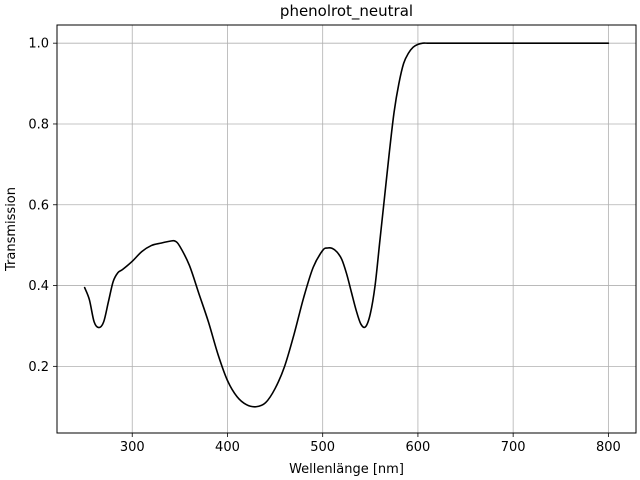 The image size is (640, 480). Describe the element at coordinates (38, 205) in the screenshot. I see `y-tick-label: 0.6` at that location.